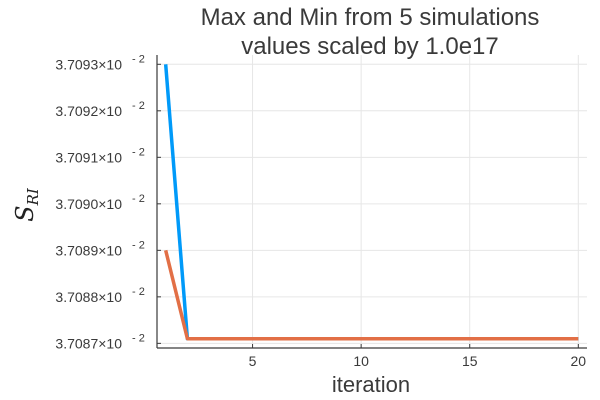  I want to click on y-axis-label-main: S, so click(25, 213).